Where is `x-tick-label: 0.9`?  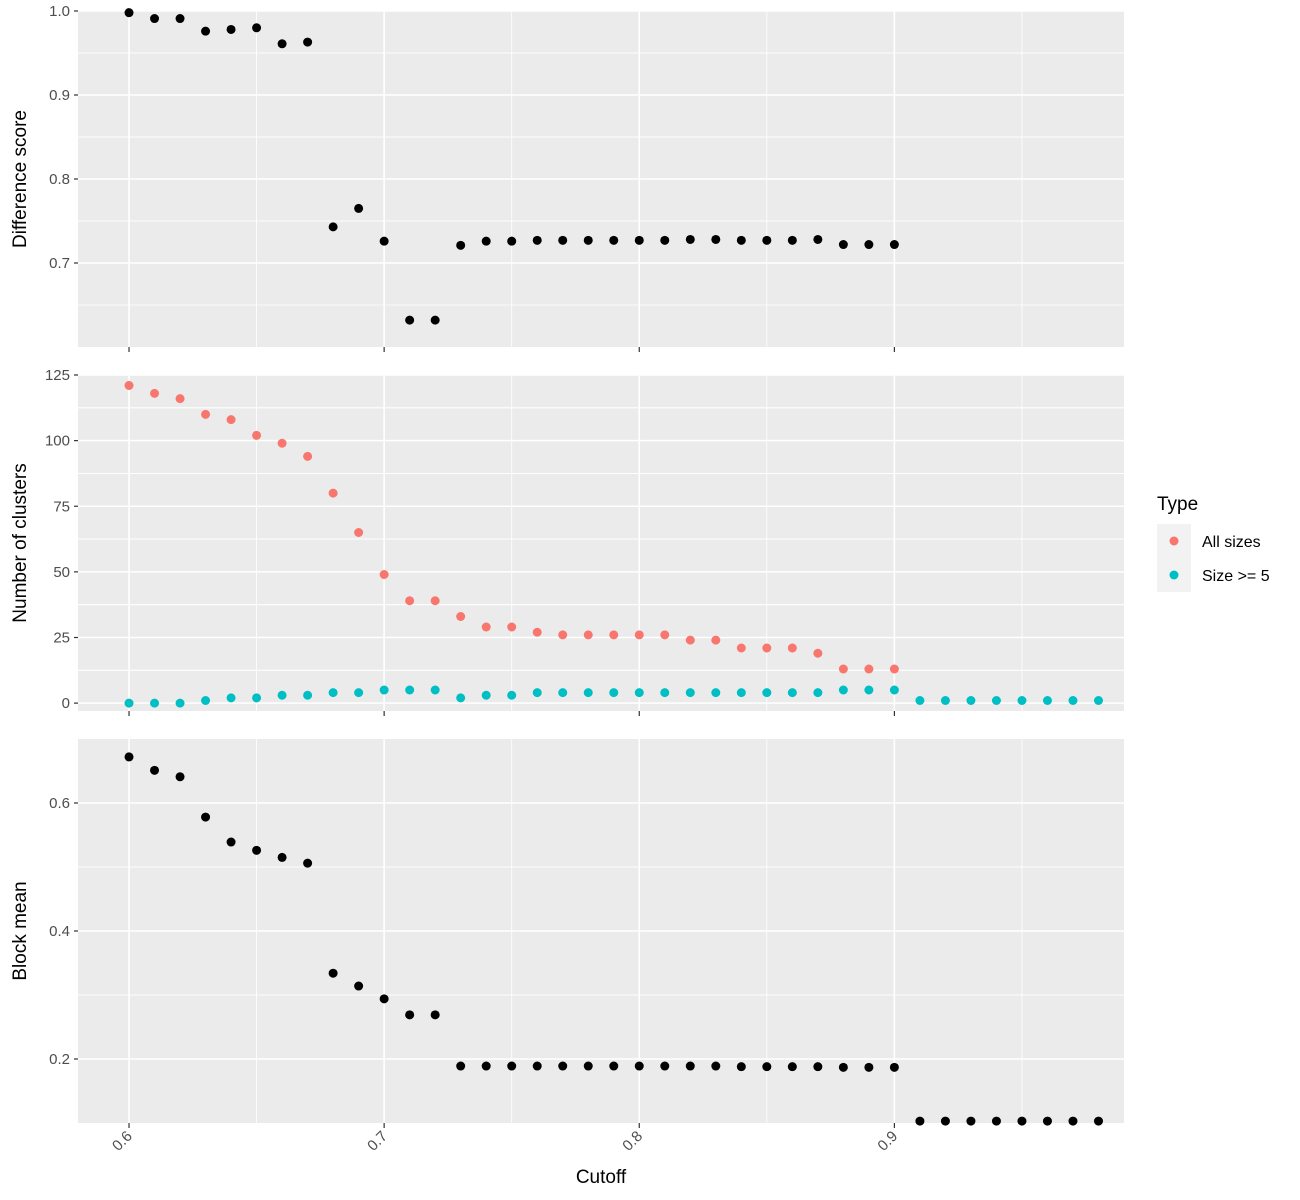 x-tick-label: 0.9 is located at coordinates (887, 1141).